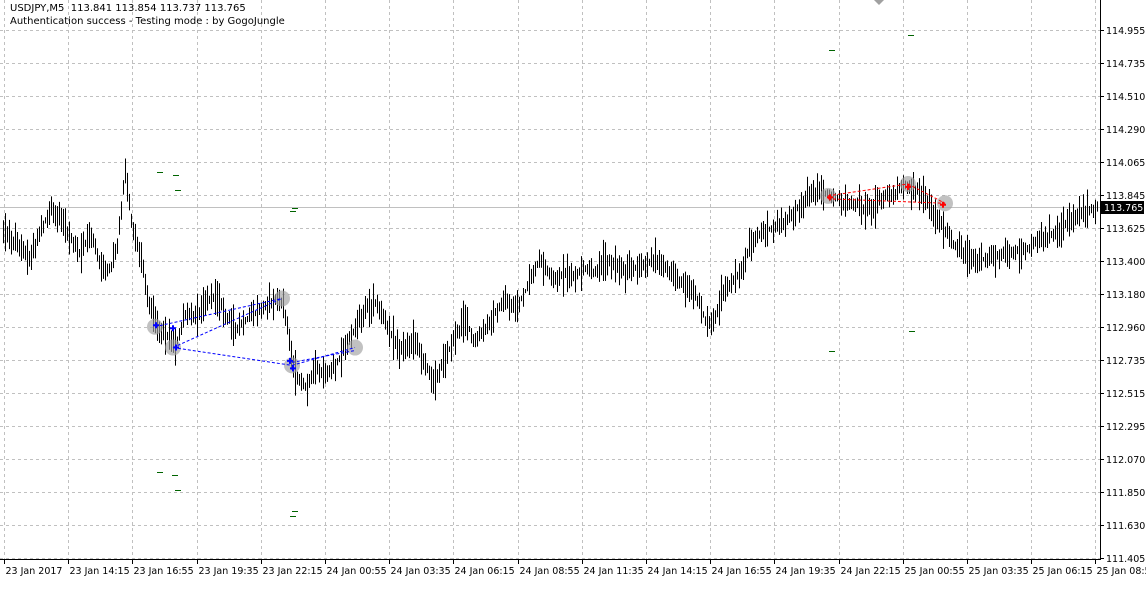  I want to click on x-tick-label: 24 Jan 14:15, so click(678, 571).